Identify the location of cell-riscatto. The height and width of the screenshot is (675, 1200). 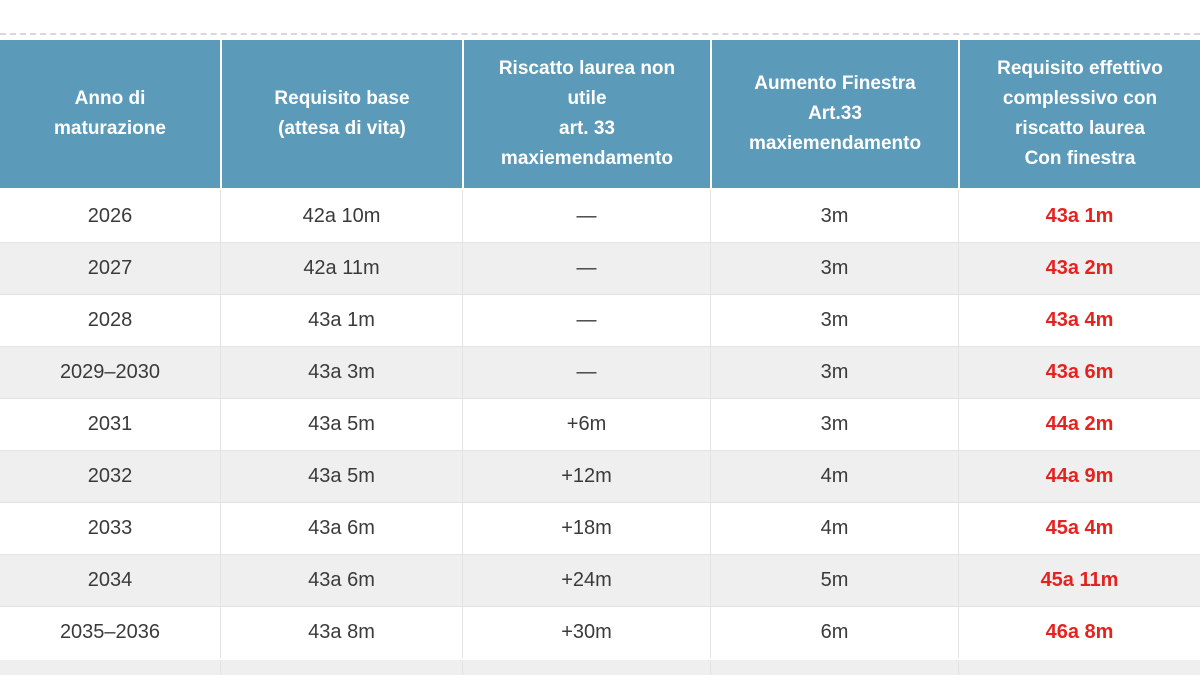
(586, 667).